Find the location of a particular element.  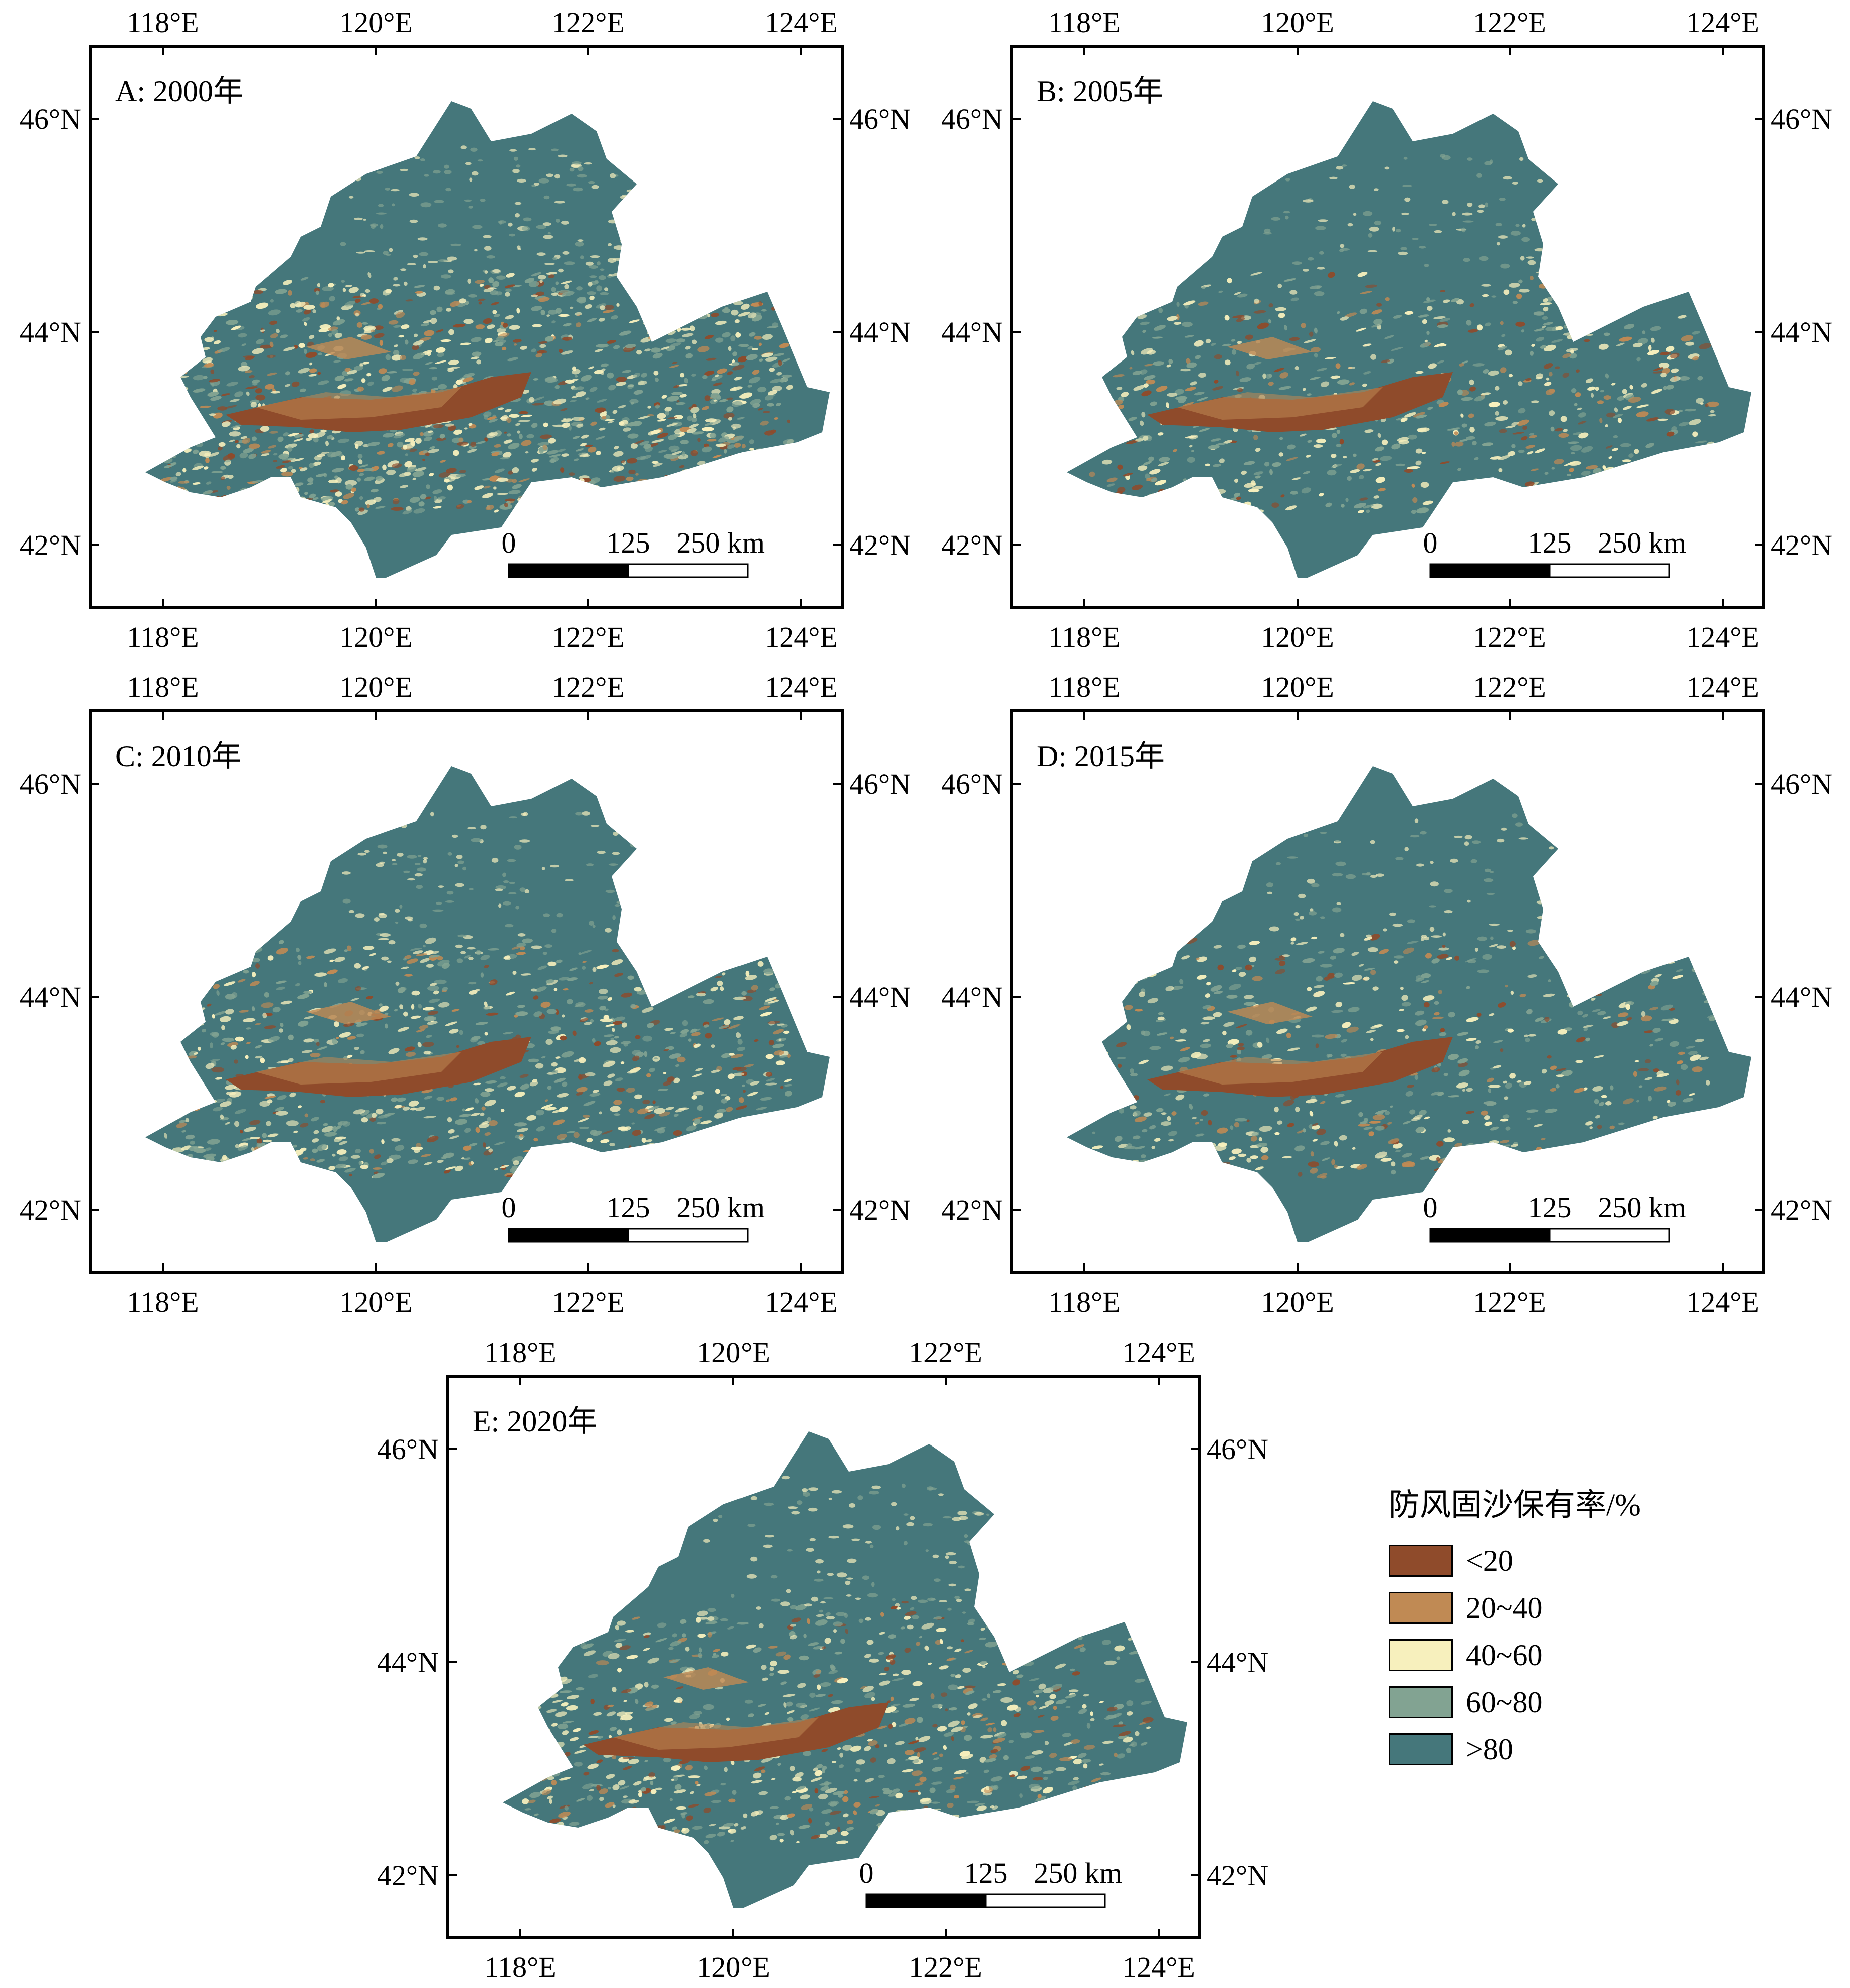

lat-tick-label-right: 44°N is located at coordinates (1237, 1662).